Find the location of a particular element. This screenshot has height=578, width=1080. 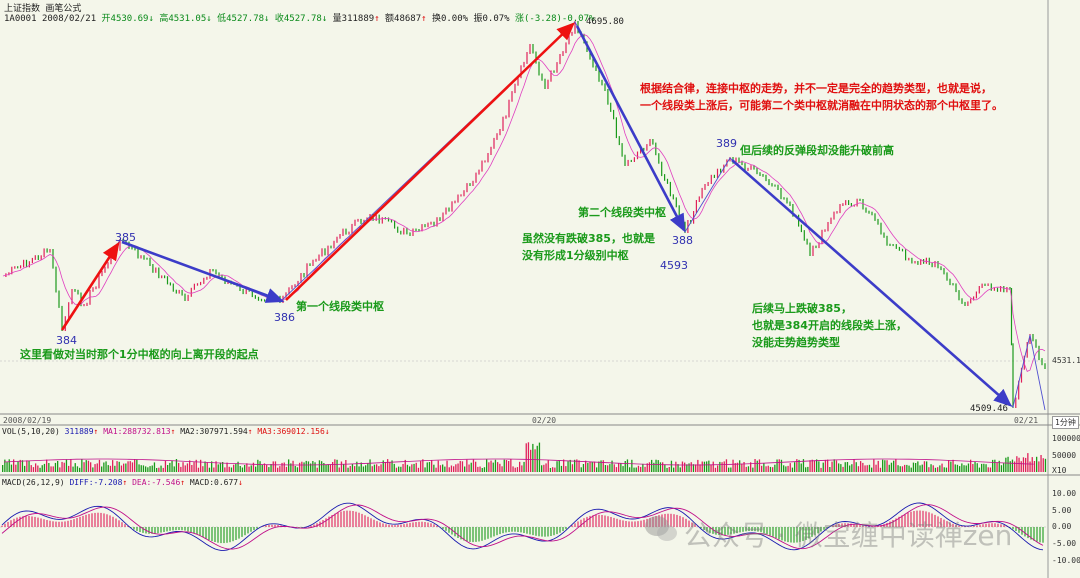

quote-code: 1A0001 is located at coordinates (20, 19).